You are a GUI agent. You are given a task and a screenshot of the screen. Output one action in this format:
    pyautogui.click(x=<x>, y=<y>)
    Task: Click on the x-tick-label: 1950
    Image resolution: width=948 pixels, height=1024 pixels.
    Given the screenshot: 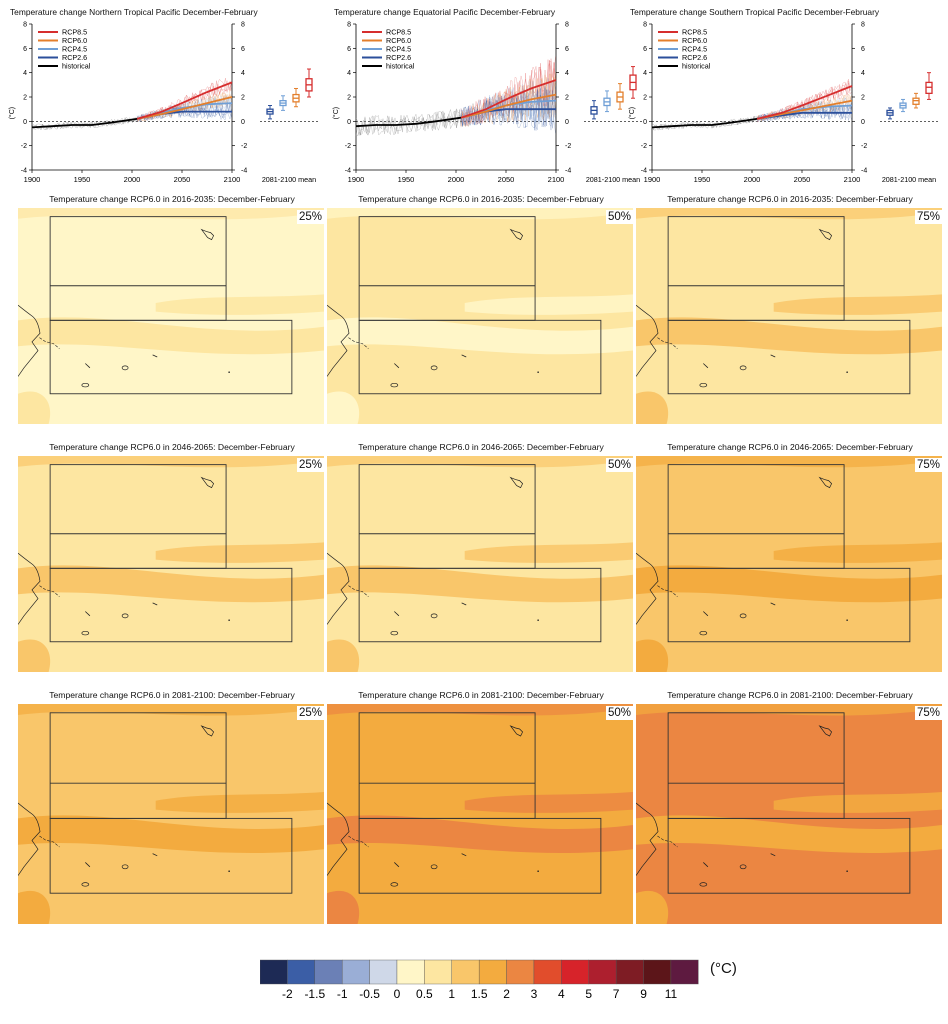 What is the action you would take?
    pyautogui.click(x=702, y=179)
    